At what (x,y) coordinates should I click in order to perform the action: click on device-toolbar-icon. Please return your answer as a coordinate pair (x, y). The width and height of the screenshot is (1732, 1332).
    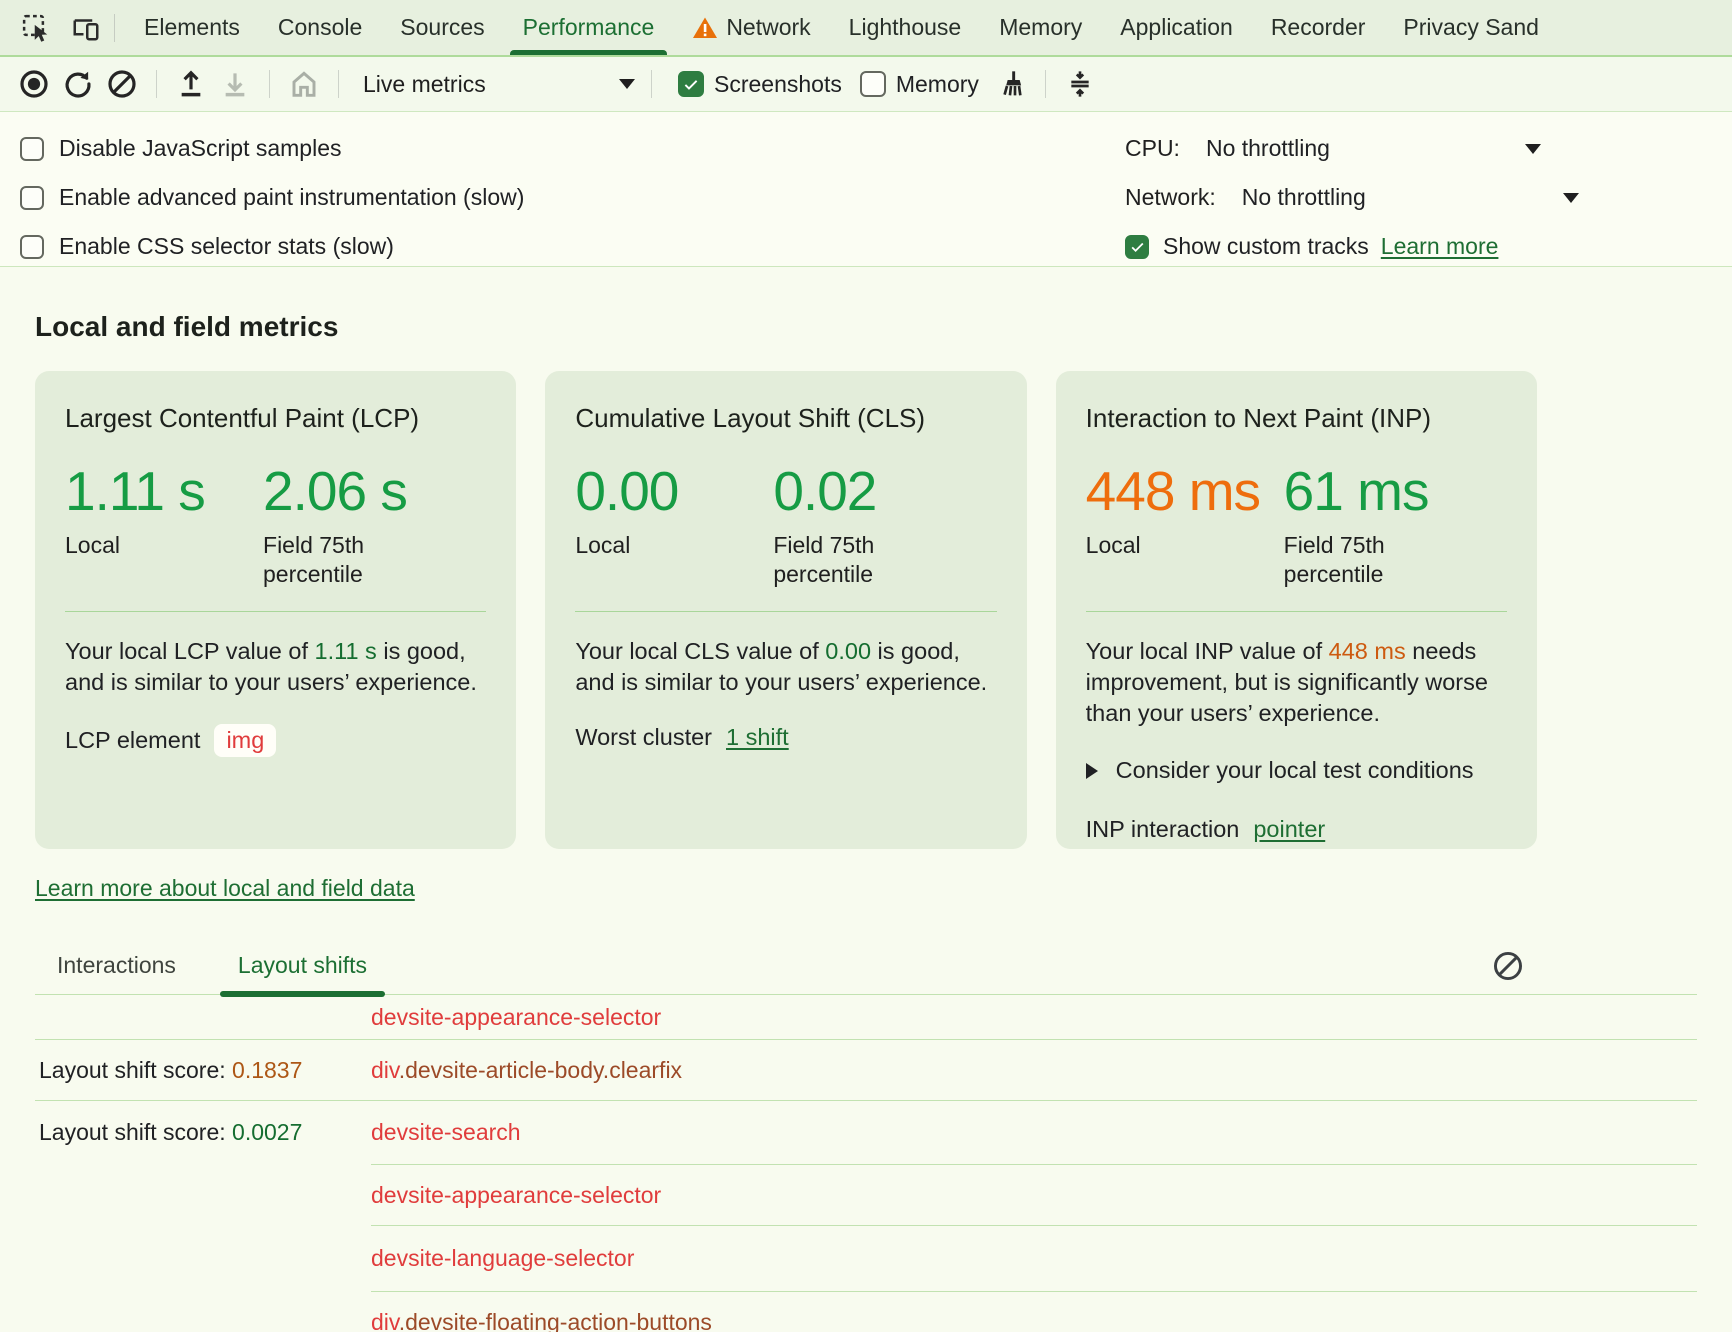
    Looking at the image, I should click on (86, 28).